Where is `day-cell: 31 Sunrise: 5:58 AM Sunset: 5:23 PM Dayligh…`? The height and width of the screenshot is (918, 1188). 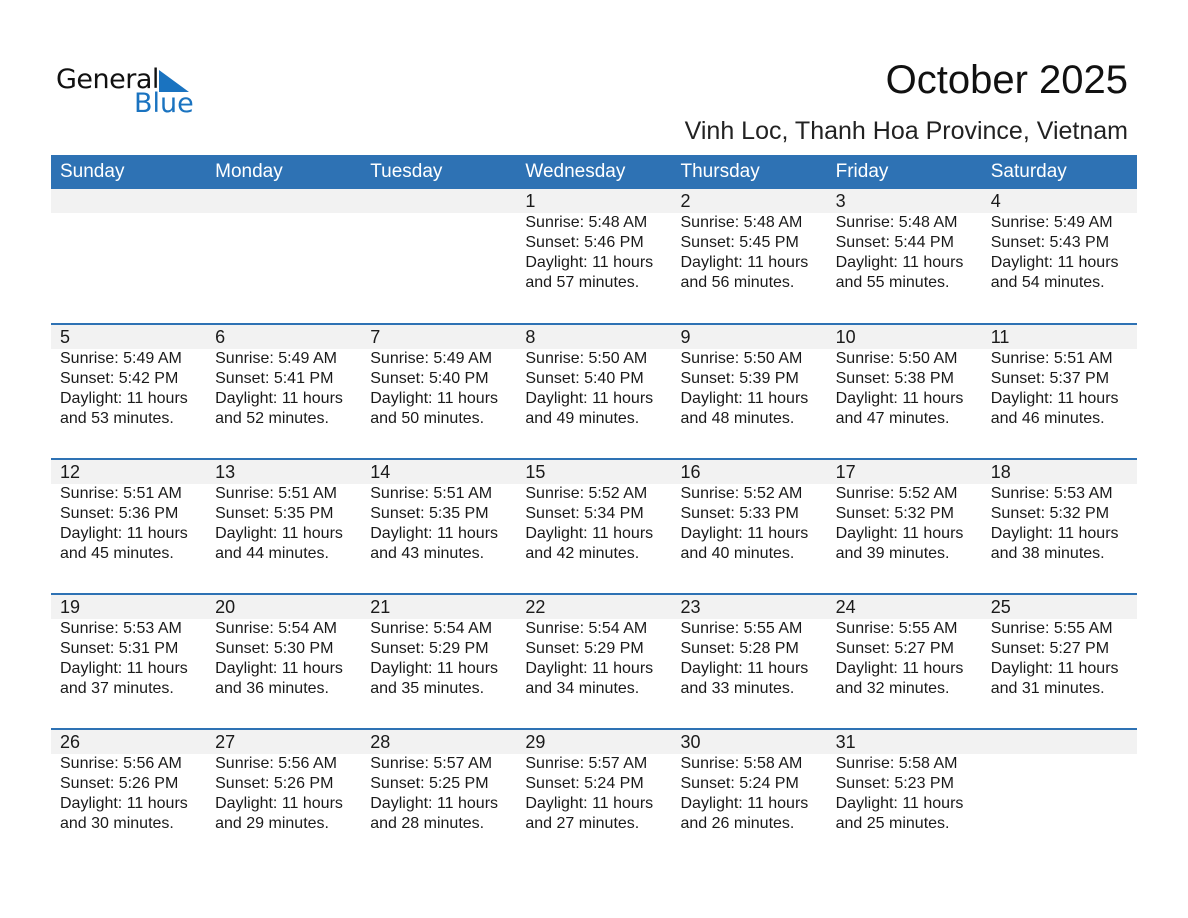
day-cell: 31 Sunrise: 5:58 AM Sunset: 5:23 PM Dayligh… is located at coordinates (904, 796).